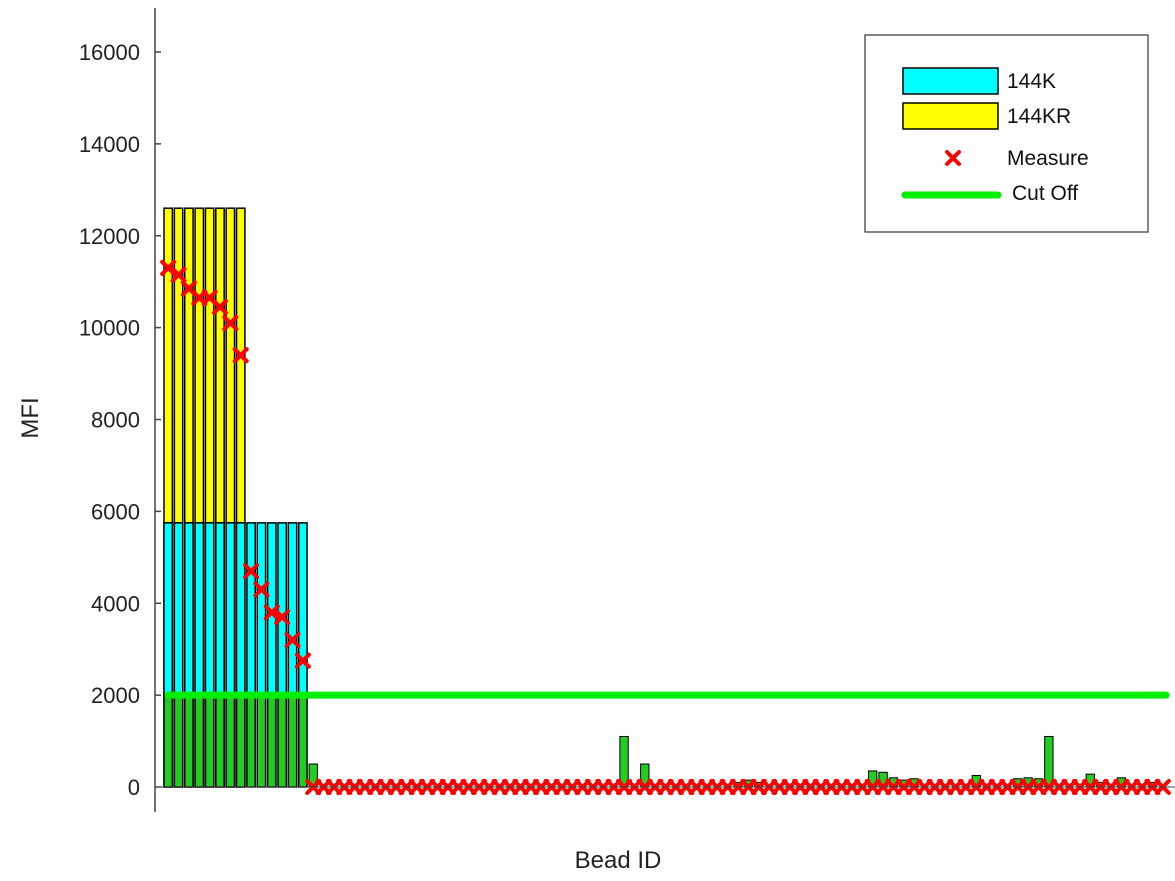 Image resolution: width=1175 pixels, height=881 pixels. Describe the element at coordinates (109, 52) in the screenshot. I see `y-tick-label: 16000` at that location.